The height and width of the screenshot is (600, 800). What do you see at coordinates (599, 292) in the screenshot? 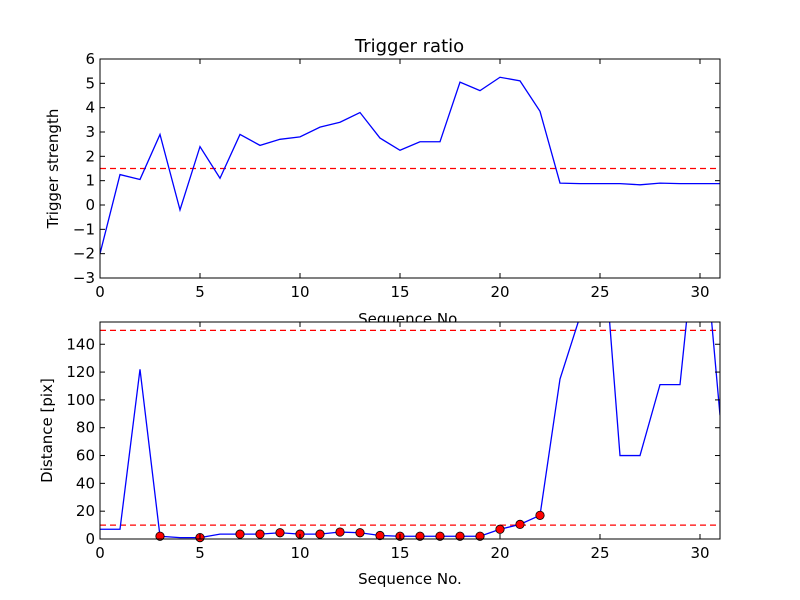
I see `top-x-tick-label: 25` at bounding box center [599, 292].